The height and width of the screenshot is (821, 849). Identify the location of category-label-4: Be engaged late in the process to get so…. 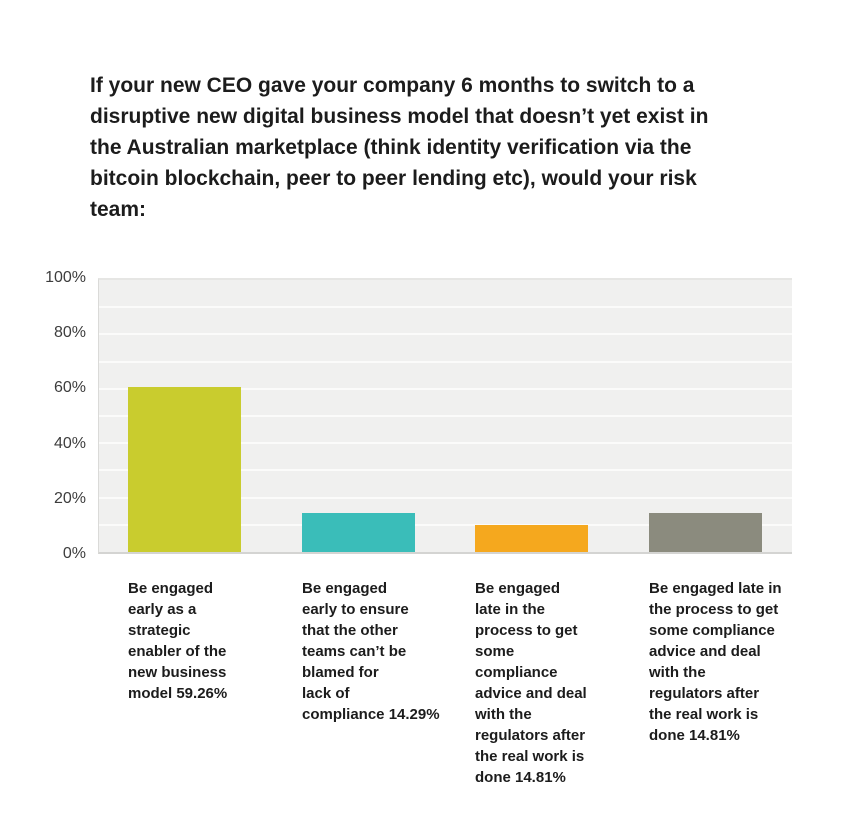
(715, 662).